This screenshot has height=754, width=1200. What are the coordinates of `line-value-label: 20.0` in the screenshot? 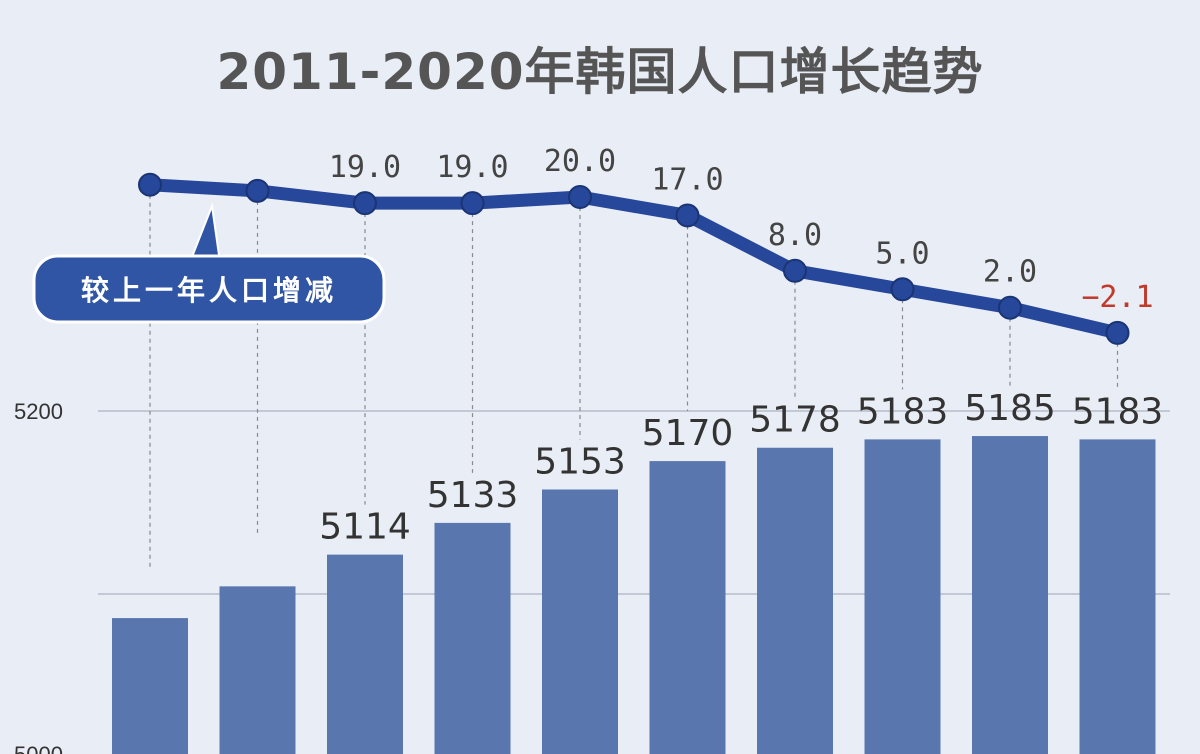 It's located at (580, 161).